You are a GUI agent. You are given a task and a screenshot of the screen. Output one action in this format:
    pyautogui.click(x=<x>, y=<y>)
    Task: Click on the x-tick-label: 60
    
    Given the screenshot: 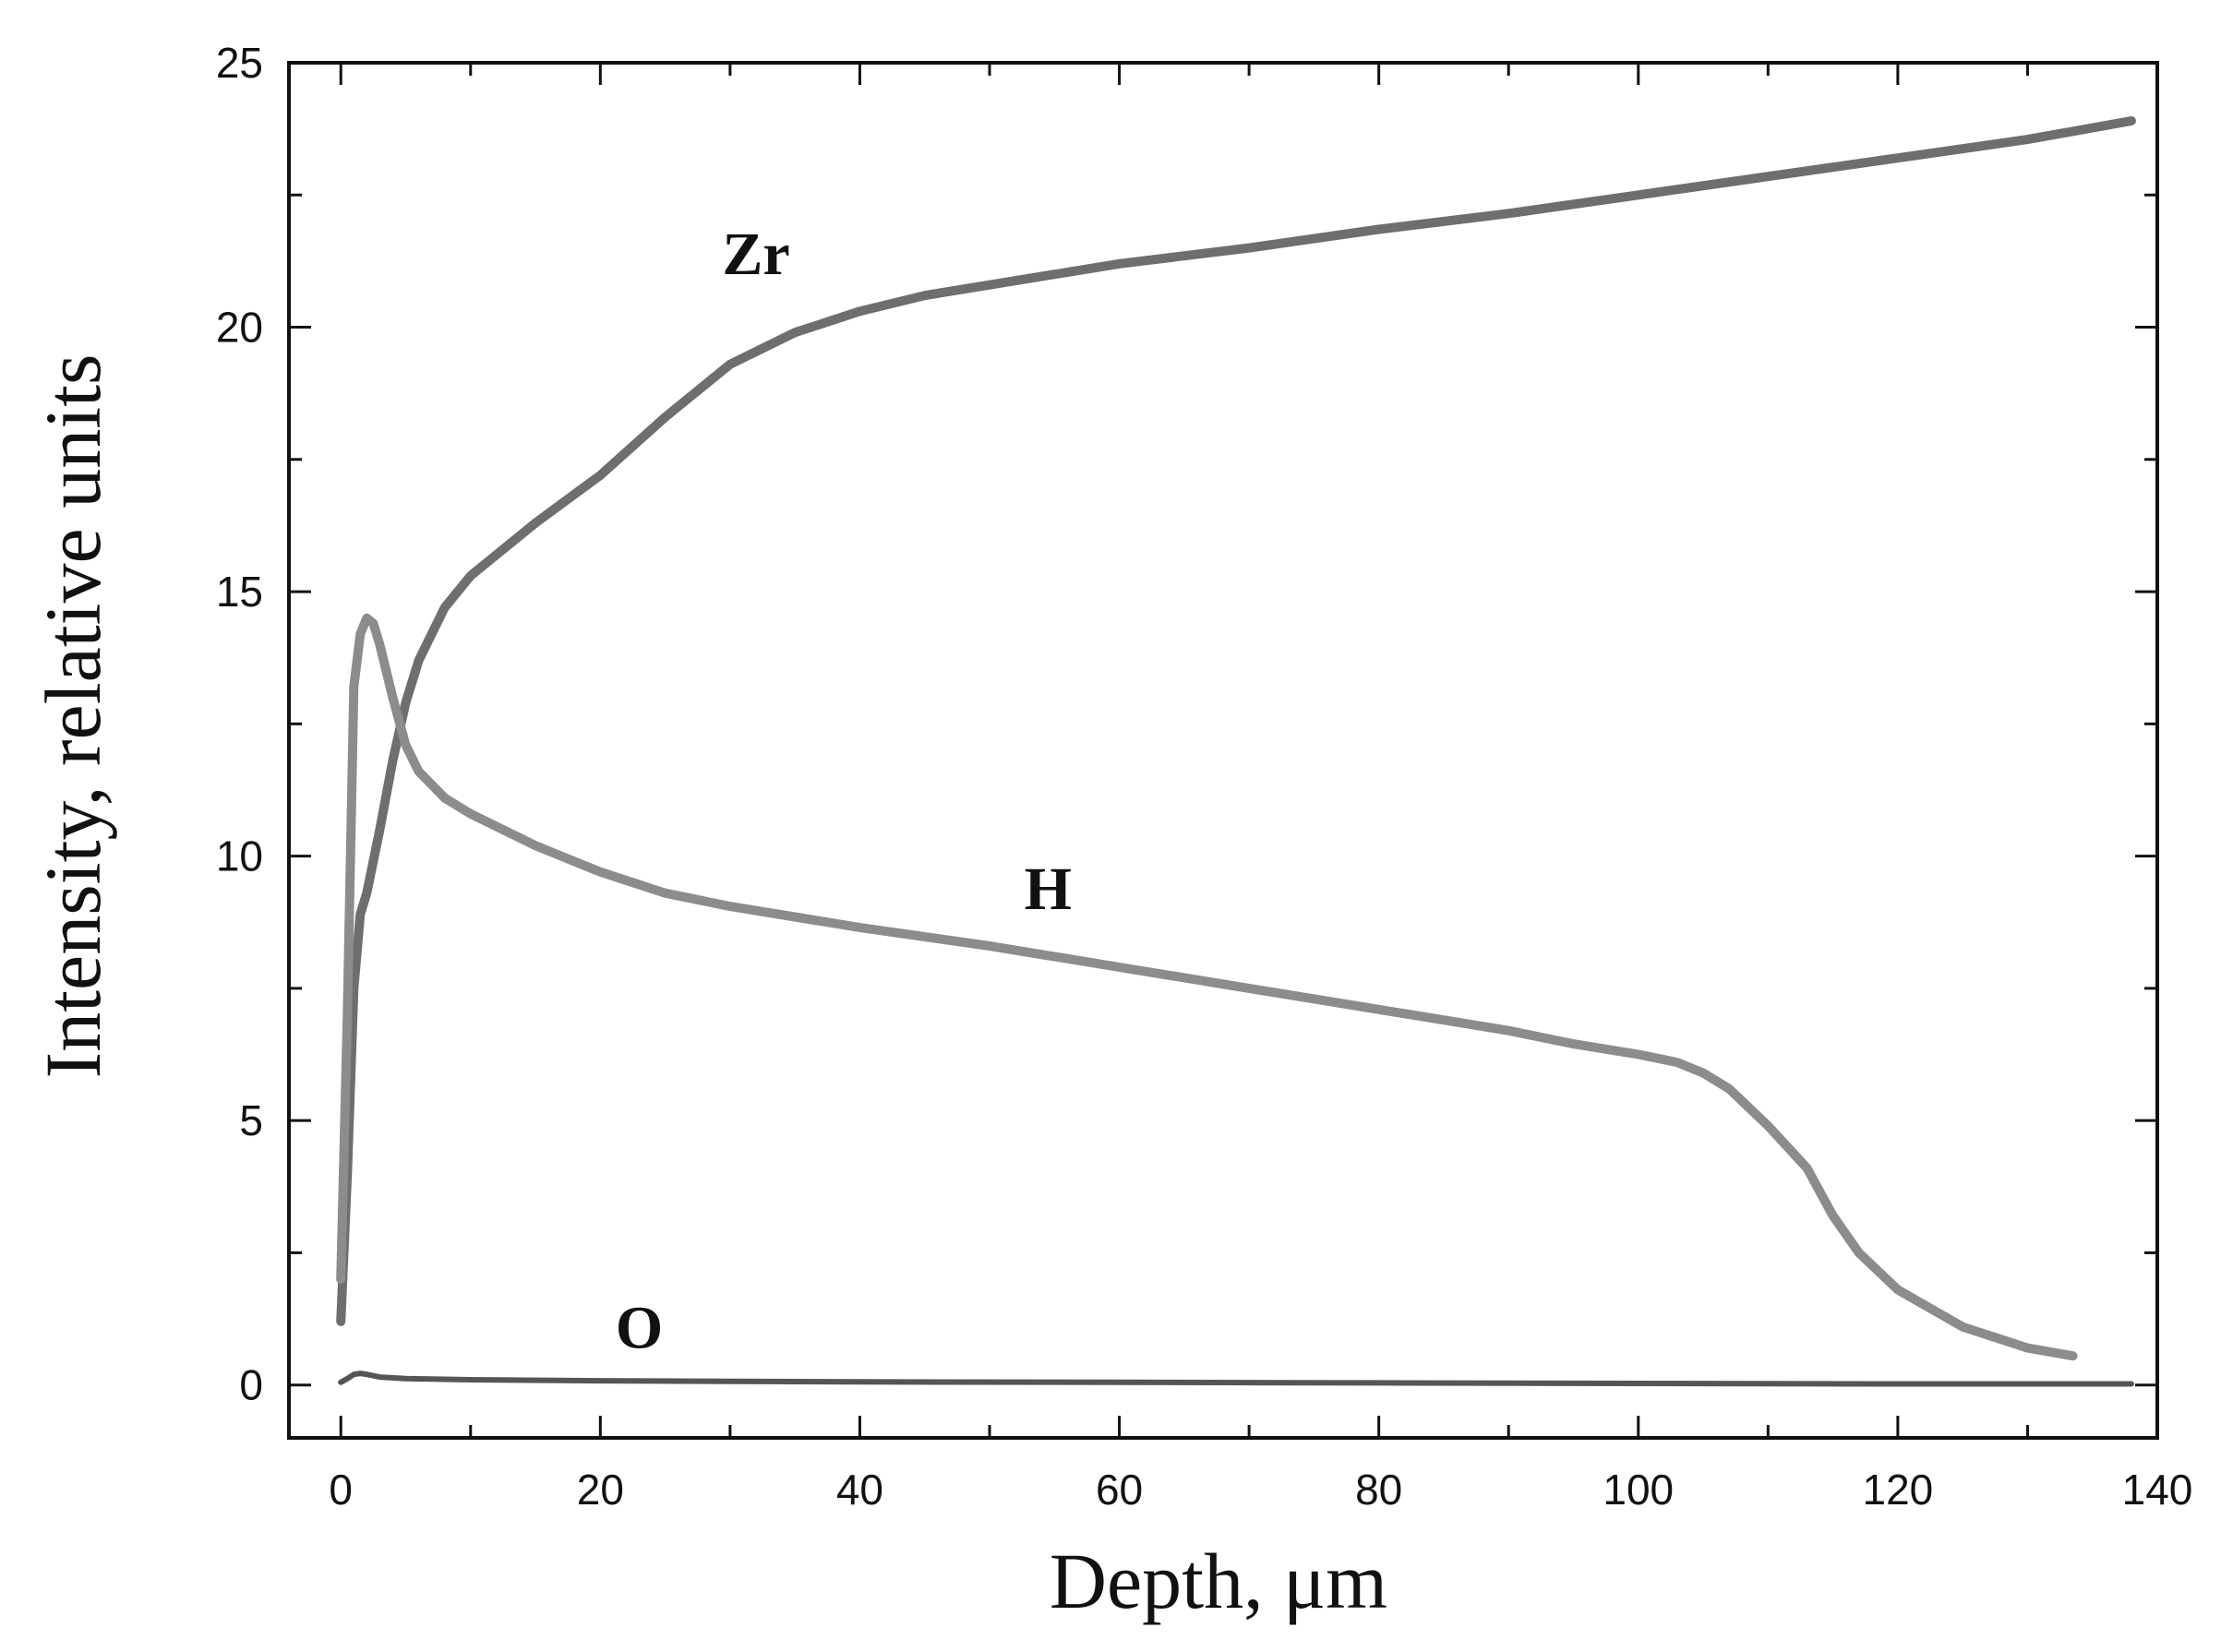 What is the action you would take?
    pyautogui.click(x=1119, y=1490)
    